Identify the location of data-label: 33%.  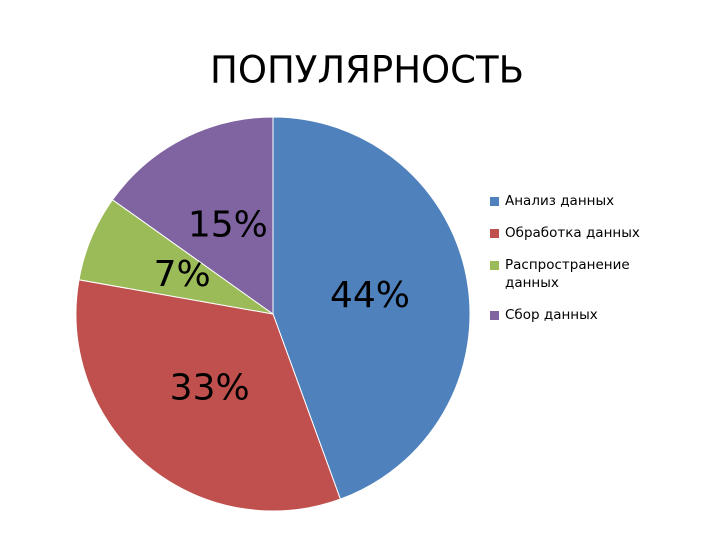
(210, 387).